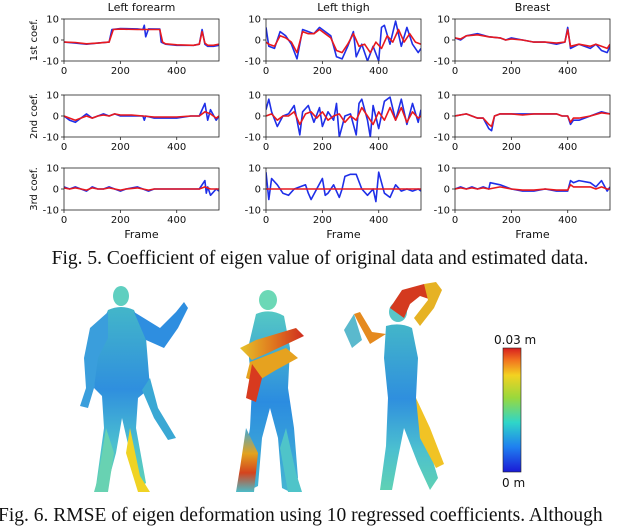 The height and width of the screenshot is (528, 640). What do you see at coordinates (34, 40) in the screenshot?
I see `row-label: 1st coef.` at bounding box center [34, 40].